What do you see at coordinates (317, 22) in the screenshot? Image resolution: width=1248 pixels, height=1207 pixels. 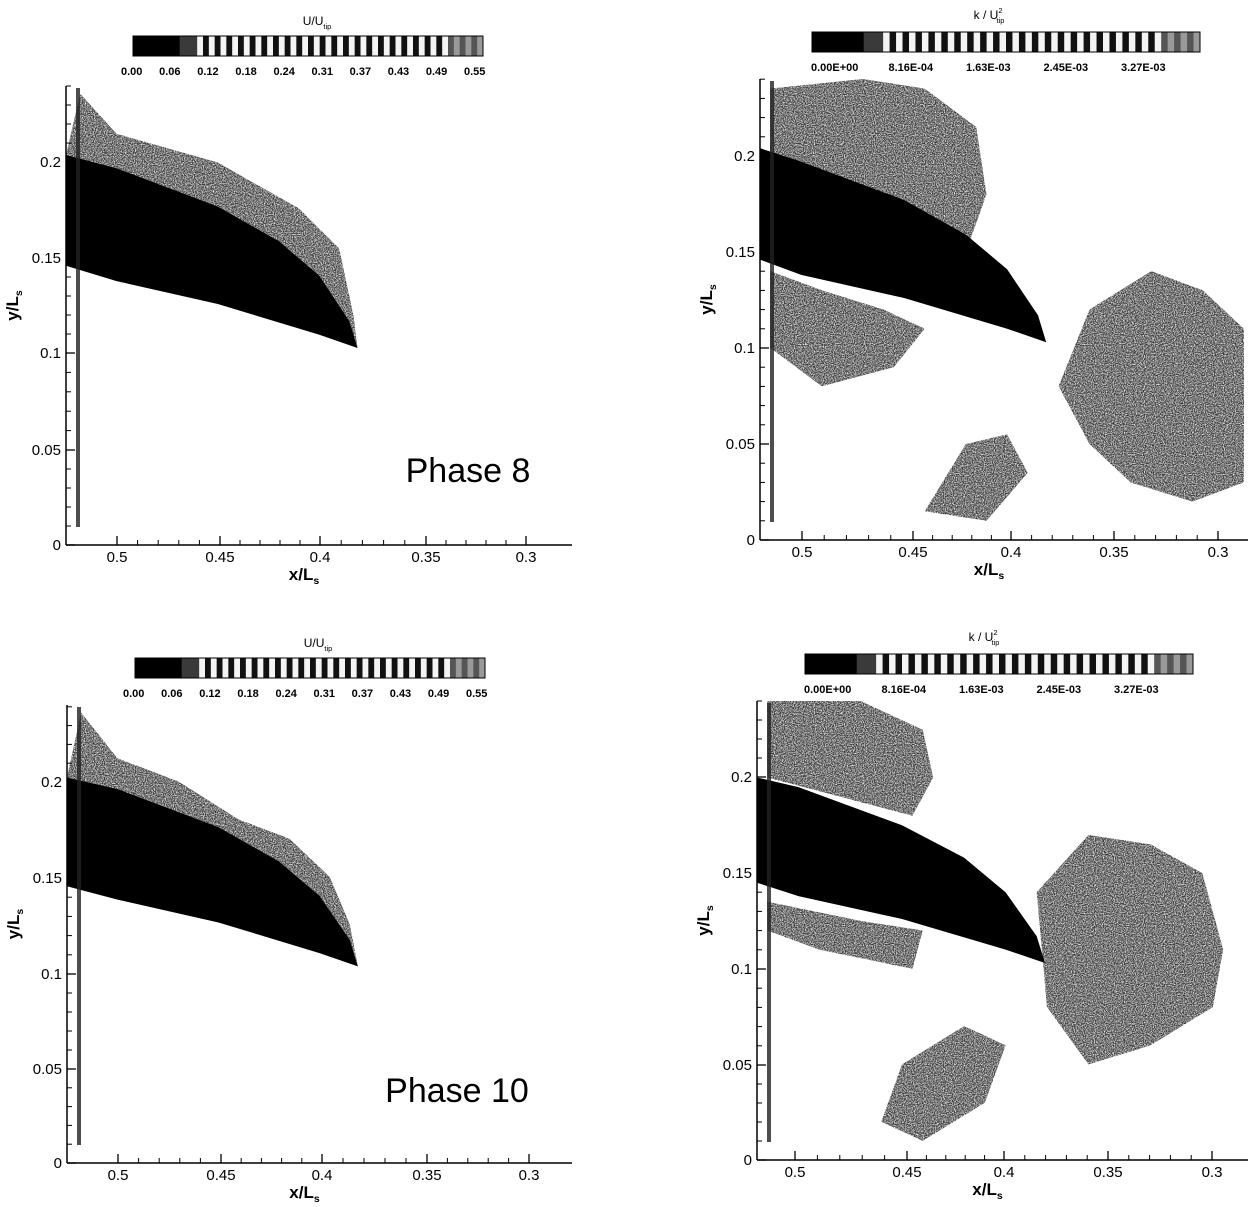 I see `colorbar-title: U/Utip` at bounding box center [317, 22].